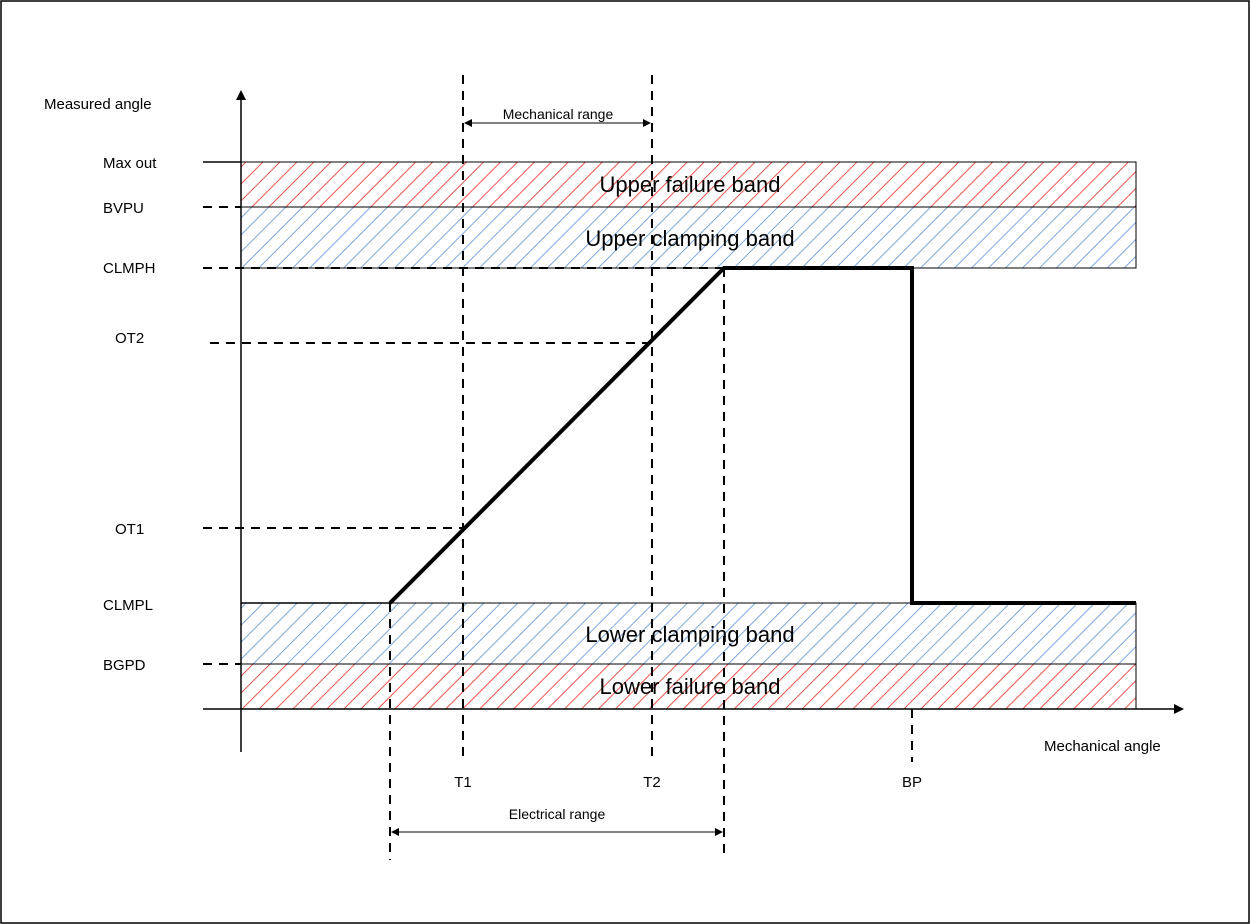 The width and height of the screenshot is (1250, 924). I want to click on bvpu-label: BVPU, so click(123, 208).